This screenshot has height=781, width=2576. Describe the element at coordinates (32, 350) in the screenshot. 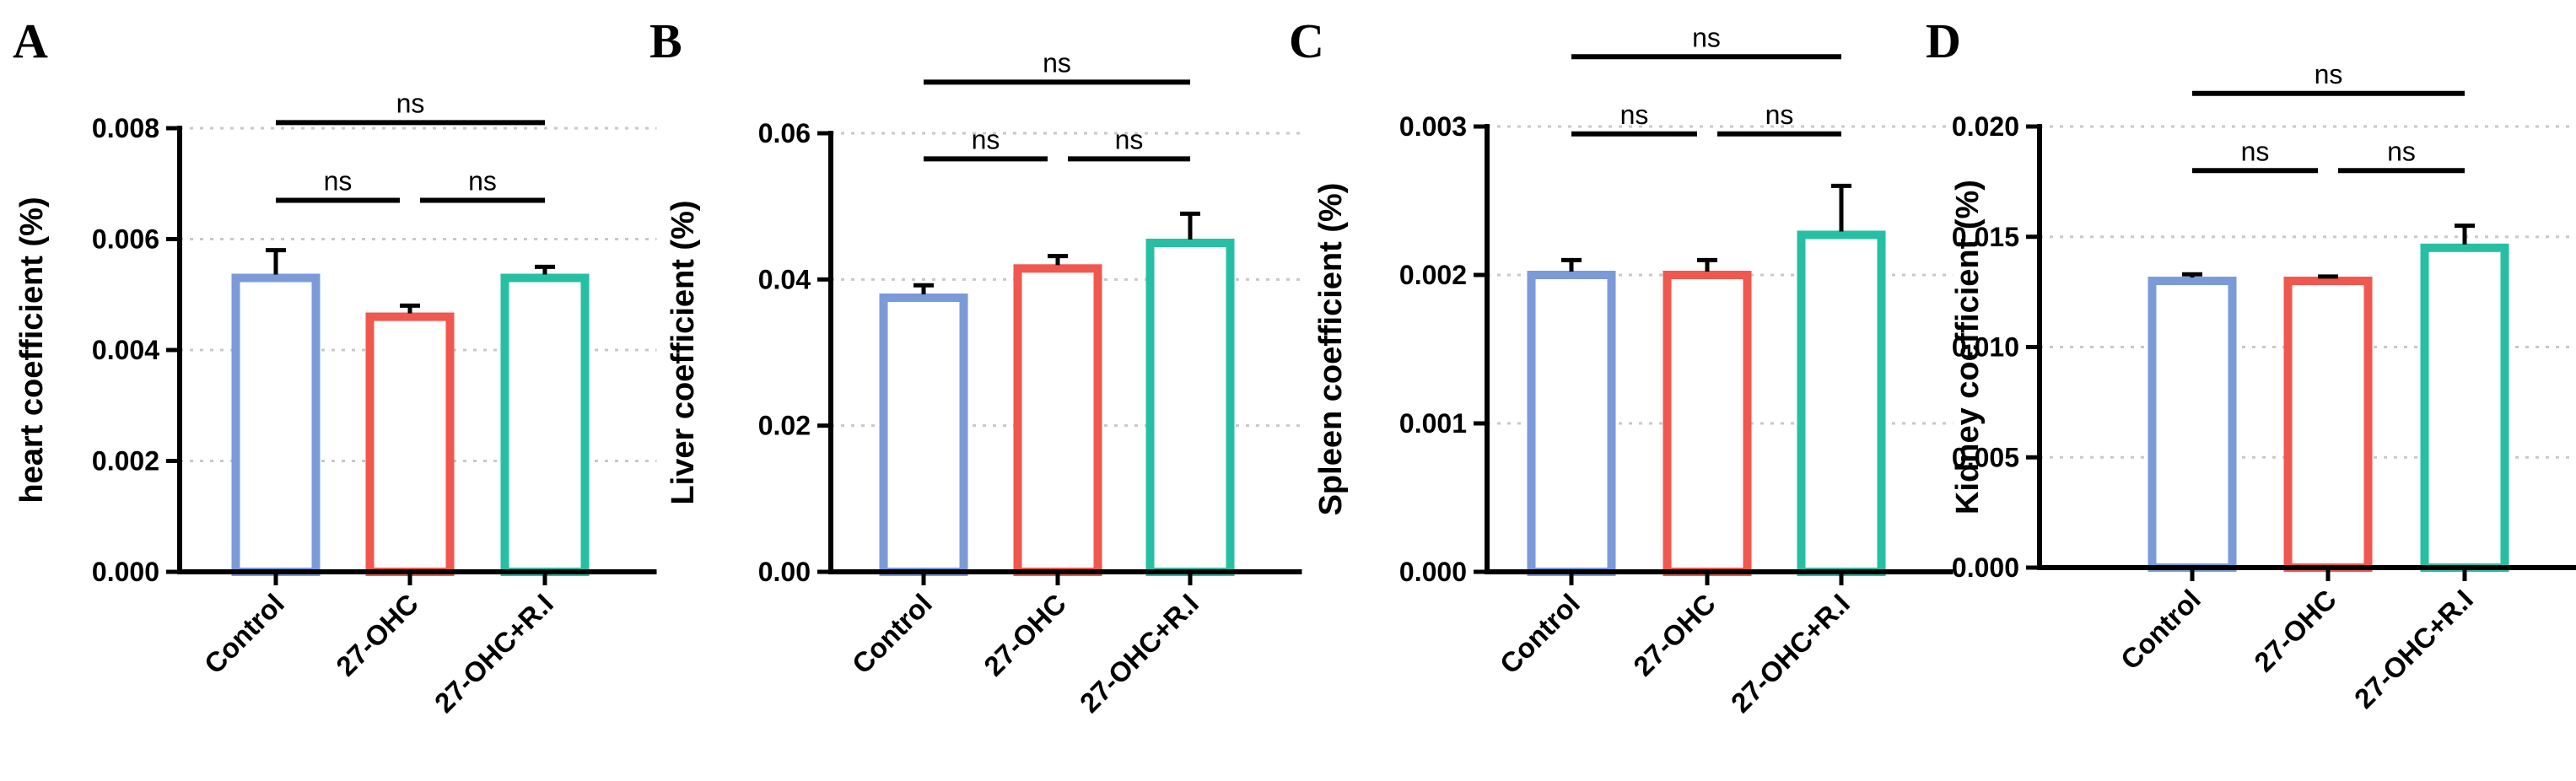

I see `y-axis-label: heart coefficient (%)` at that location.